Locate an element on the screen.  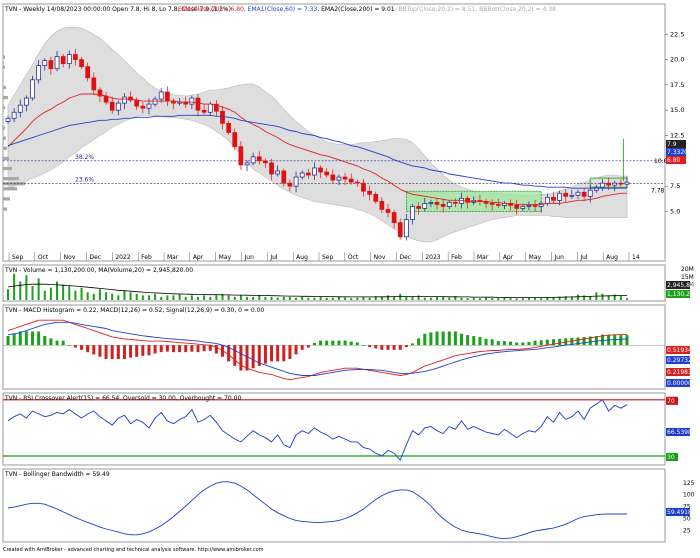
x-tick-label: 2022 is located at coordinates (122, 257).